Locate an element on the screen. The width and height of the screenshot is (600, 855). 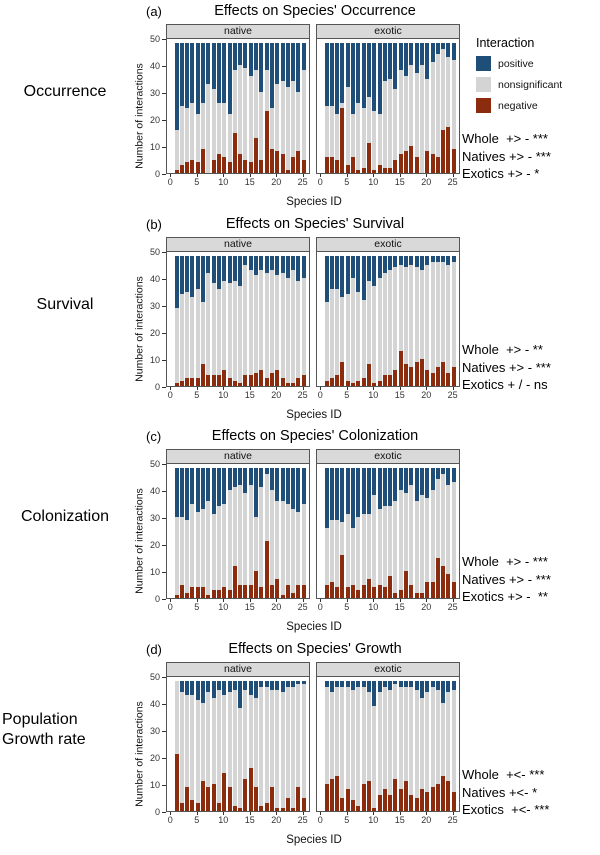
x-tick-label: 20 is located at coordinates (276, 607).